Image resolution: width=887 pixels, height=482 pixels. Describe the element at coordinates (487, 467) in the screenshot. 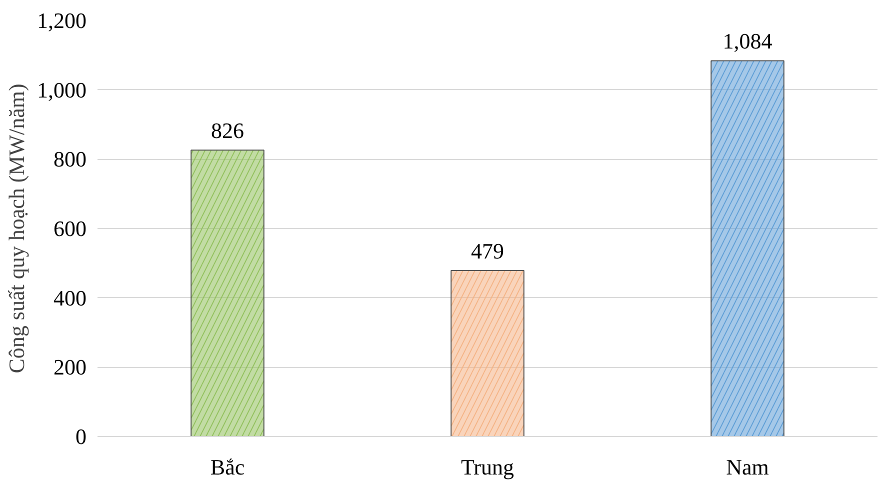

I see `x-tick-label: Trung` at that location.